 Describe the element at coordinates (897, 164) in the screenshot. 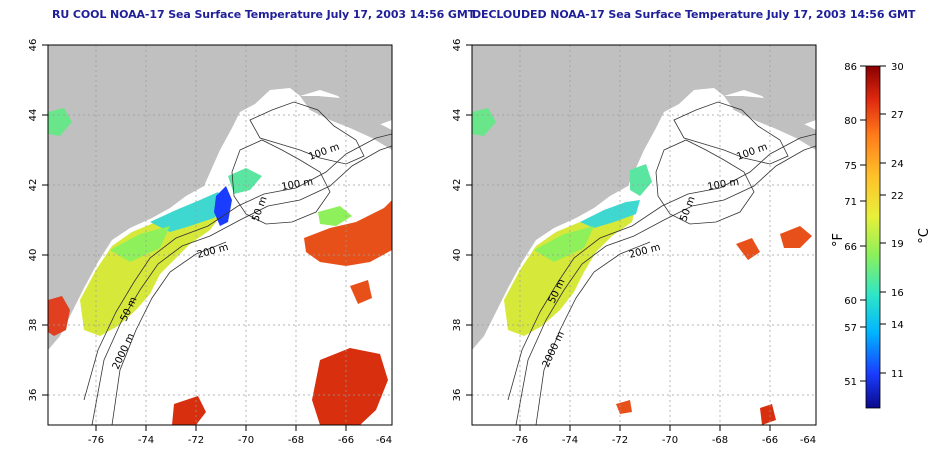

I see `celsius-tick-label: 24` at that location.